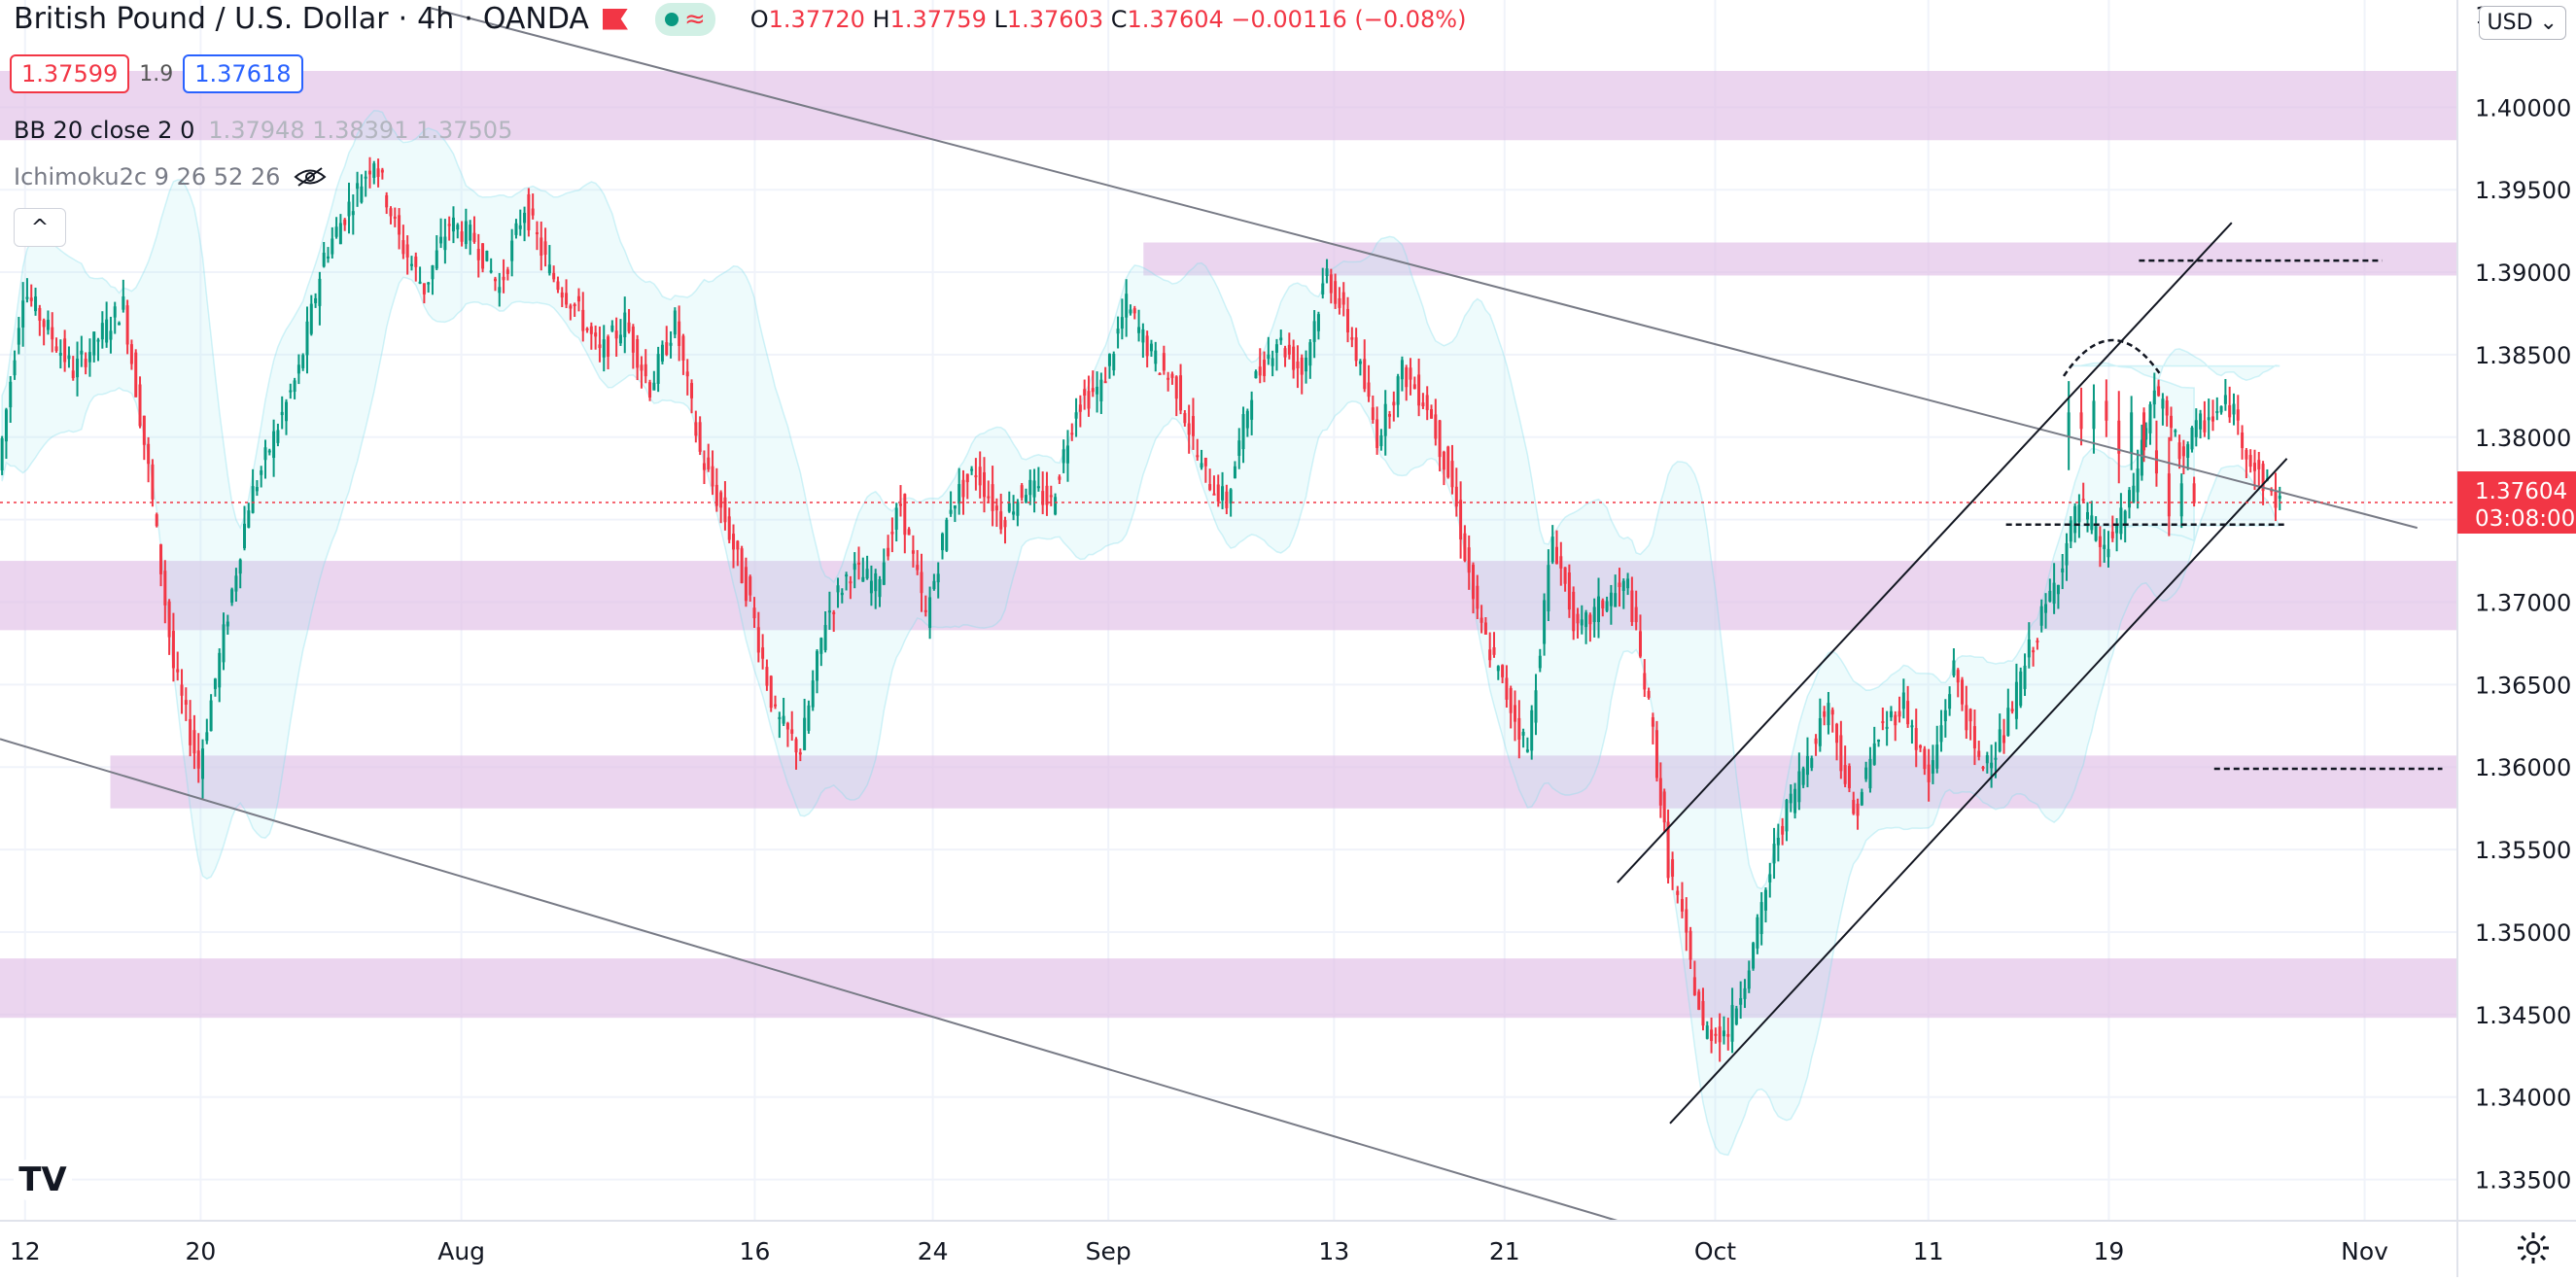  Describe the element at coordinates (70, 73) in the screenshot. I see `sell-button: 1.37599` at that location.